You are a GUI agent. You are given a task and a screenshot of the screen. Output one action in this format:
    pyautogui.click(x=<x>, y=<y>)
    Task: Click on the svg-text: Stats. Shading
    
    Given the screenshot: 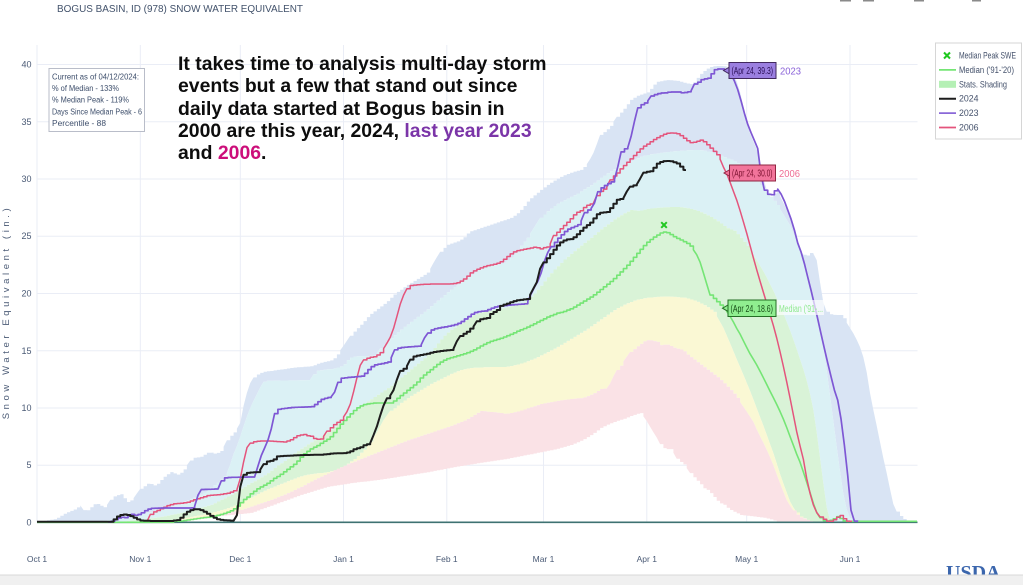 What is the action you would take?
    pyautogui.click(x=983, y=84)
    